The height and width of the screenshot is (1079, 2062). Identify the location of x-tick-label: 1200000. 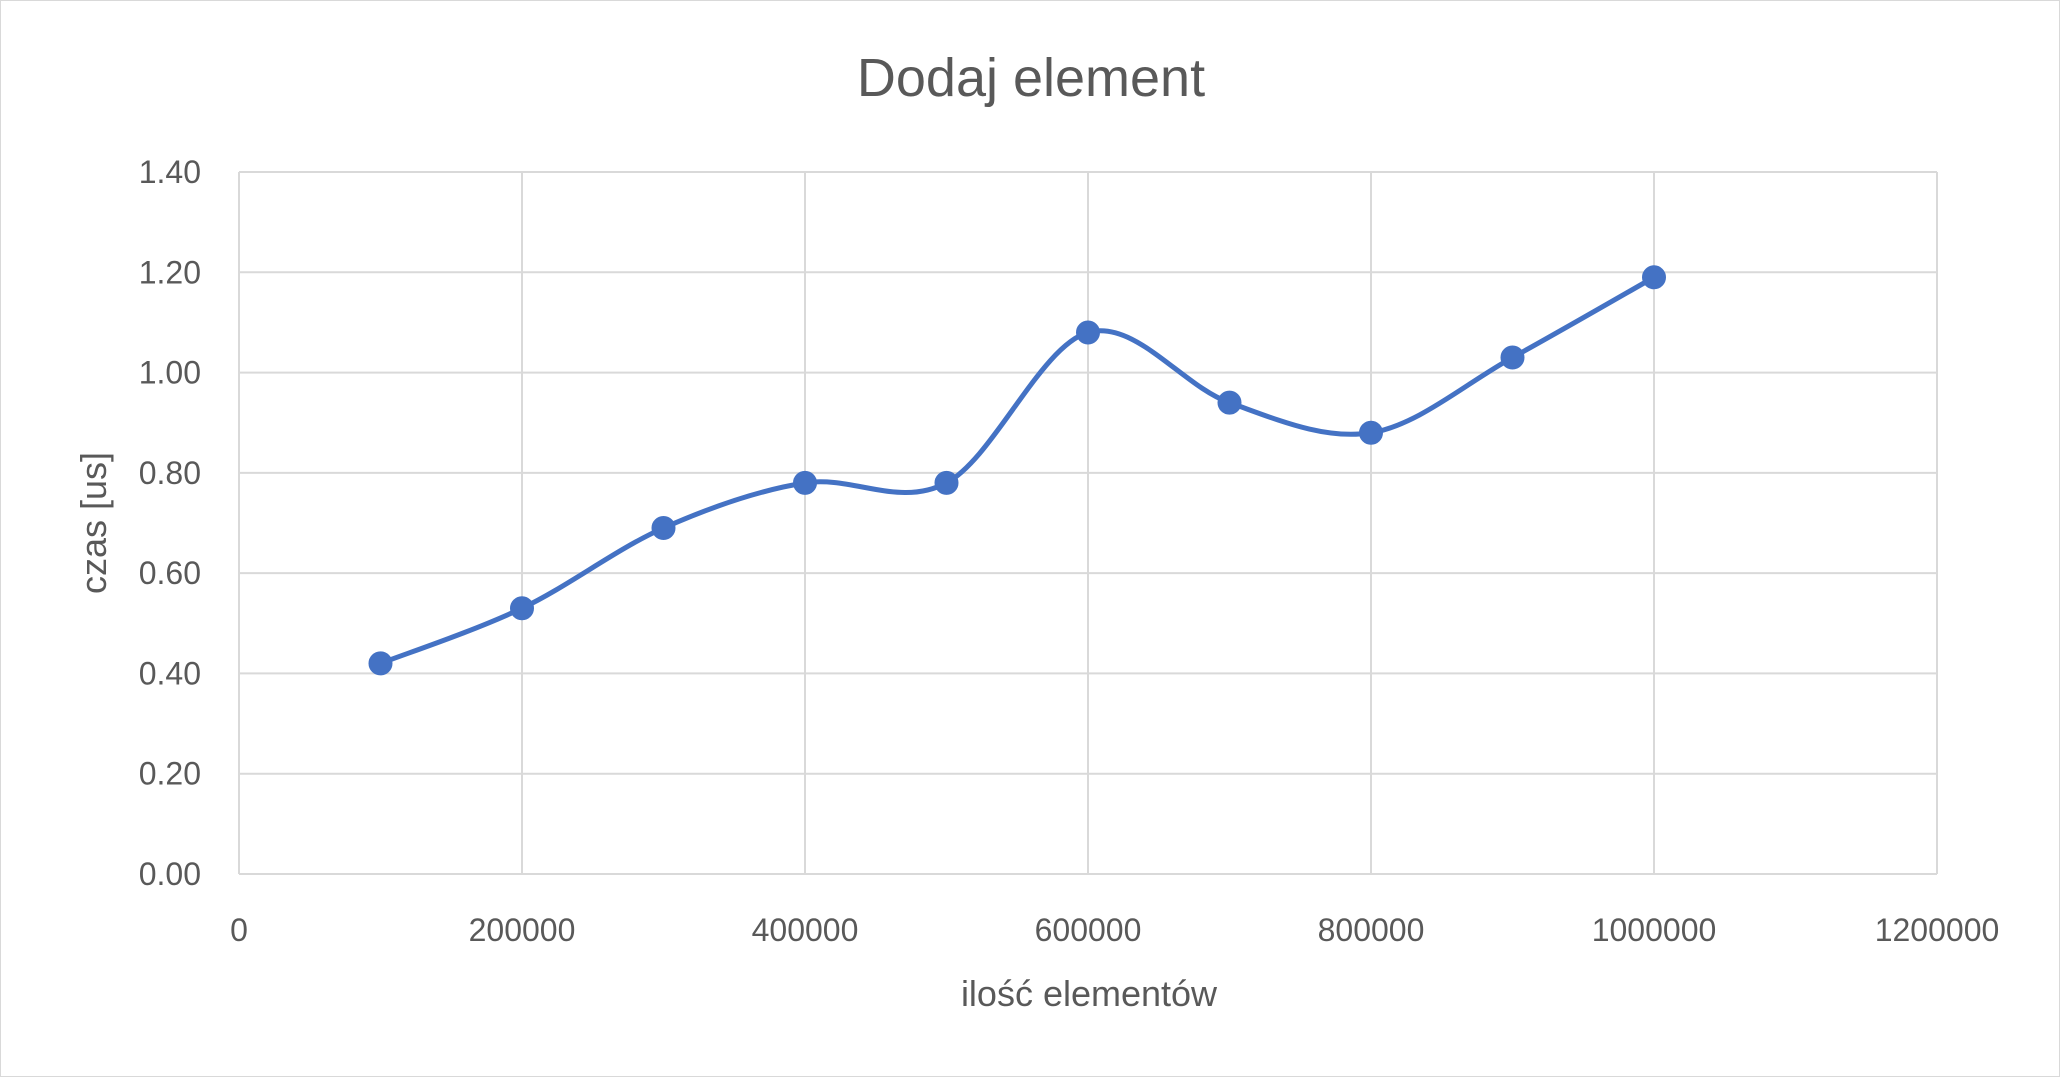
(1937, 930).